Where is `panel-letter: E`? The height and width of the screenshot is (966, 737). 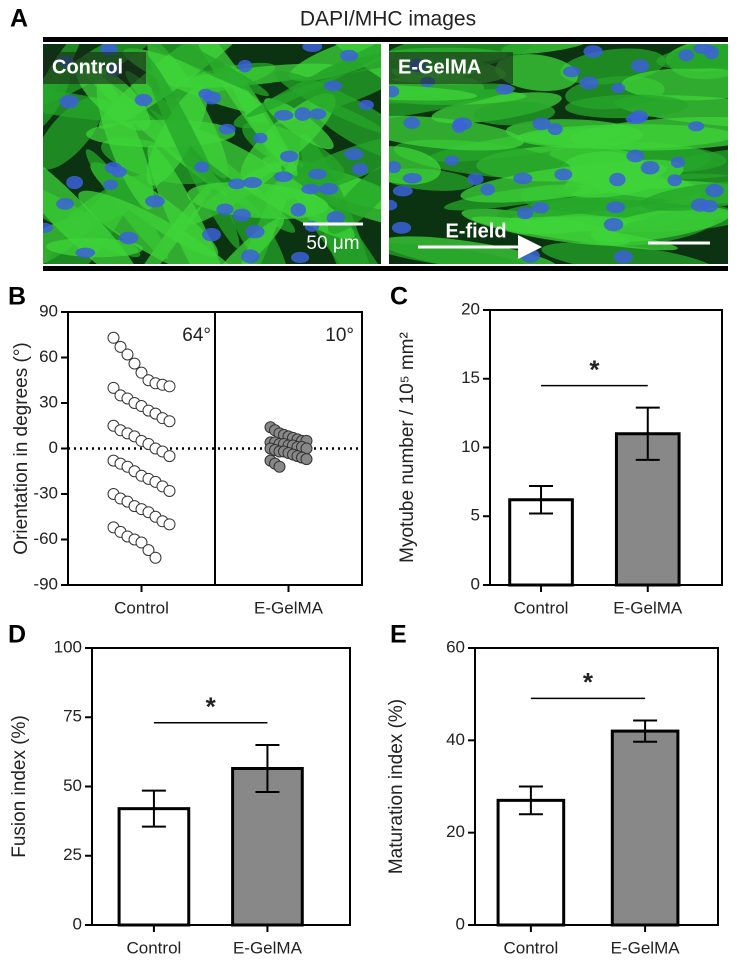 panel-letter: E is located at coordinates (398, 635).